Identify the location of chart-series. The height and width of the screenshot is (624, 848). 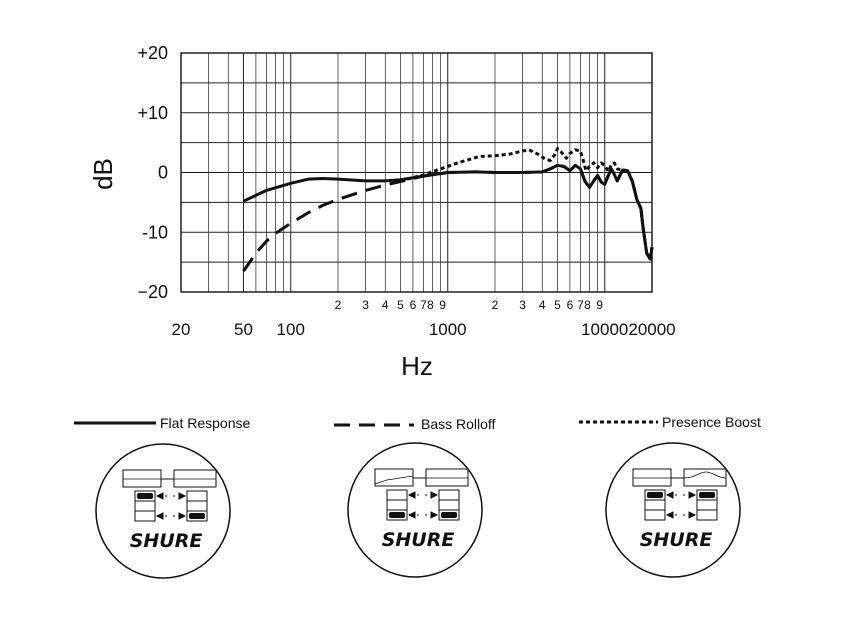
(448, 209).